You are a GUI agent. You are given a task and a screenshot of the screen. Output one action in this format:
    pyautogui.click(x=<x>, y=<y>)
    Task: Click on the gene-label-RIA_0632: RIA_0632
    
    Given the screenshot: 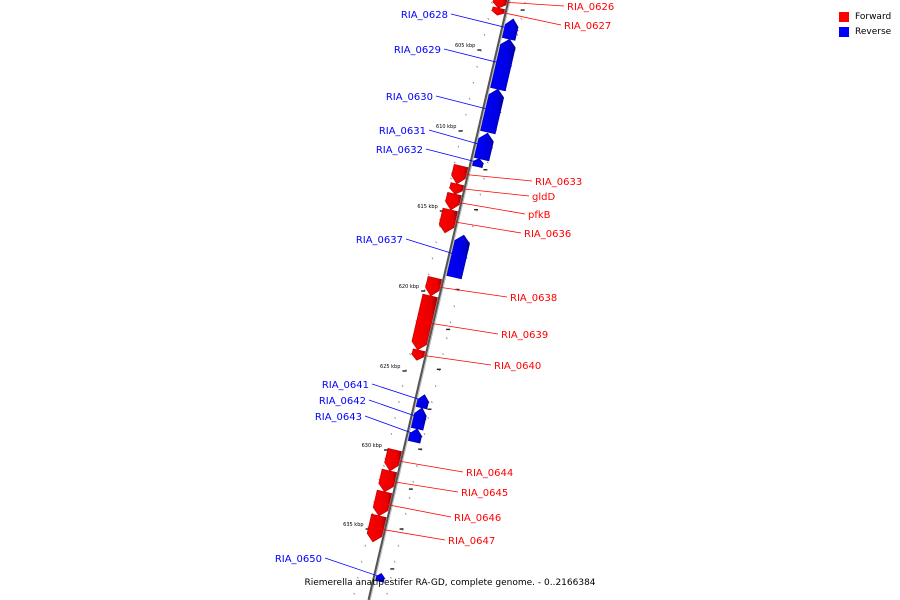 What is the action you would take?
    pyautogui.click(x=399, y=150)
    